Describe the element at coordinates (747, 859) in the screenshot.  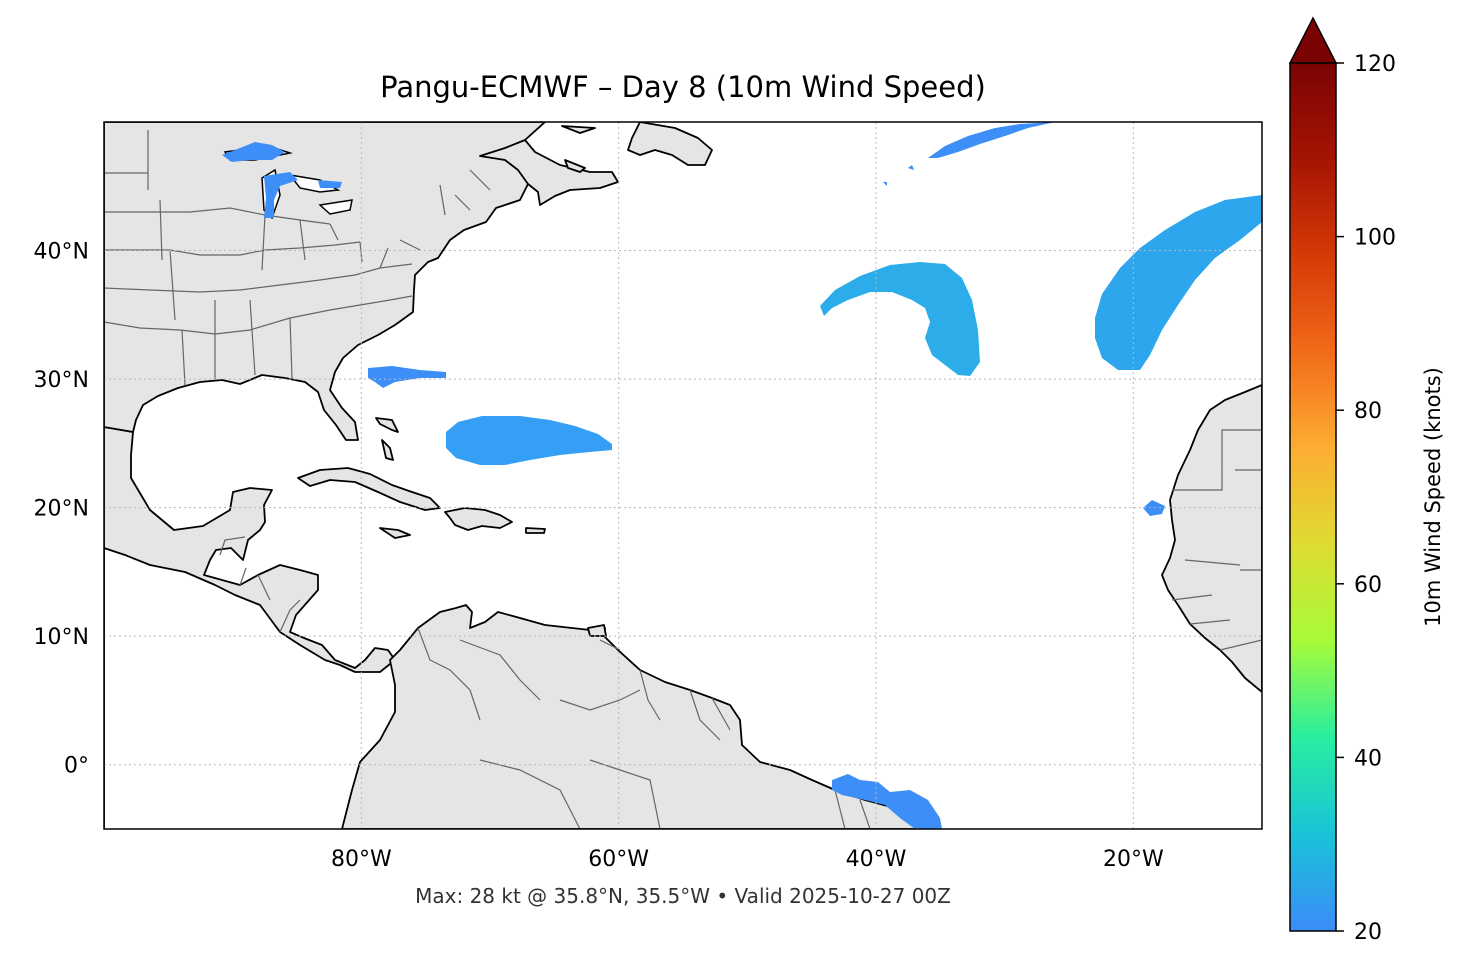
I see `longitude-axis: 80°W 60°W 40°W 20°W` at that location.